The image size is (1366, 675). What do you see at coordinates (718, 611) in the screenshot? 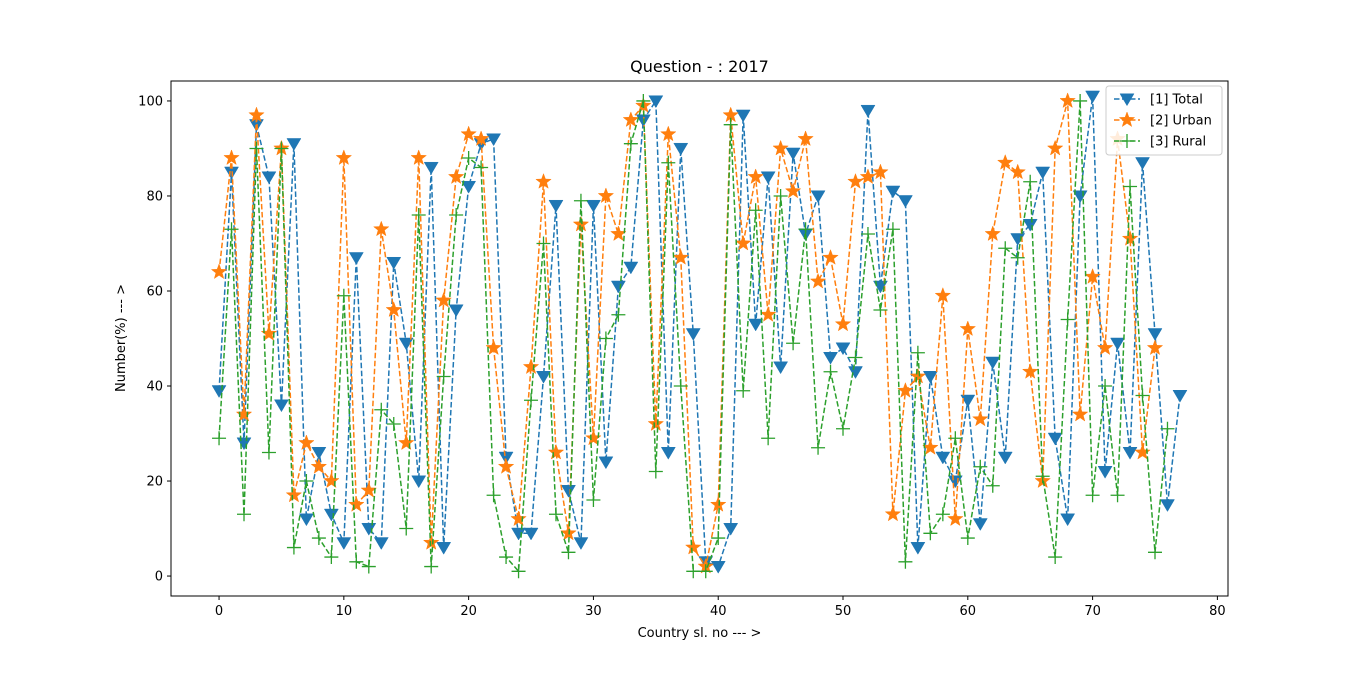
I see `x-tick-label: 40` at bounding box center [718, 611].